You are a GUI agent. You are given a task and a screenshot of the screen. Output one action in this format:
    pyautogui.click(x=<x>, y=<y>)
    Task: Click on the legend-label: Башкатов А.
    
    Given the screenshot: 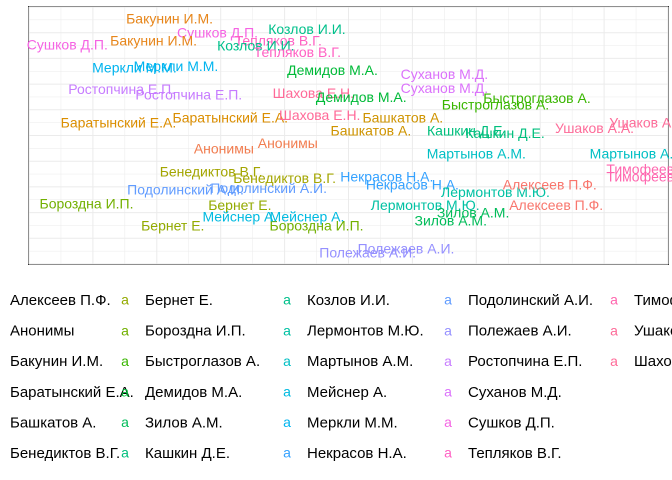 What is the action you would take?
    pyautogui.click(x=53, y=422)
    